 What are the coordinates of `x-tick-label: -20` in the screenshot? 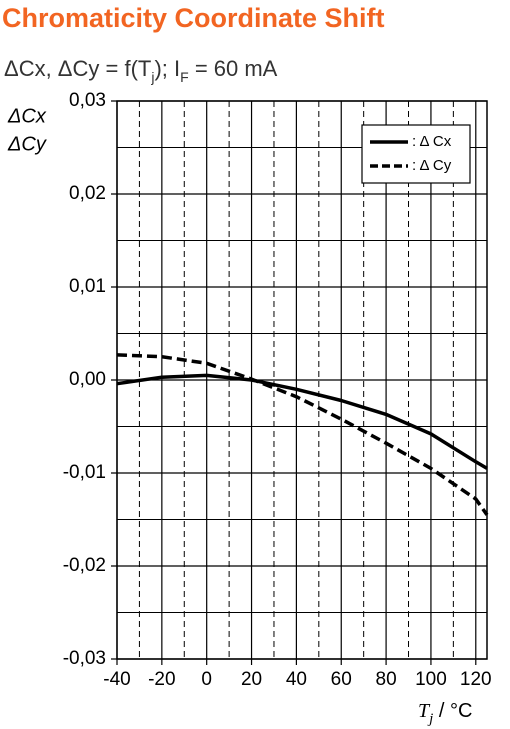 It's located at (161, 679).